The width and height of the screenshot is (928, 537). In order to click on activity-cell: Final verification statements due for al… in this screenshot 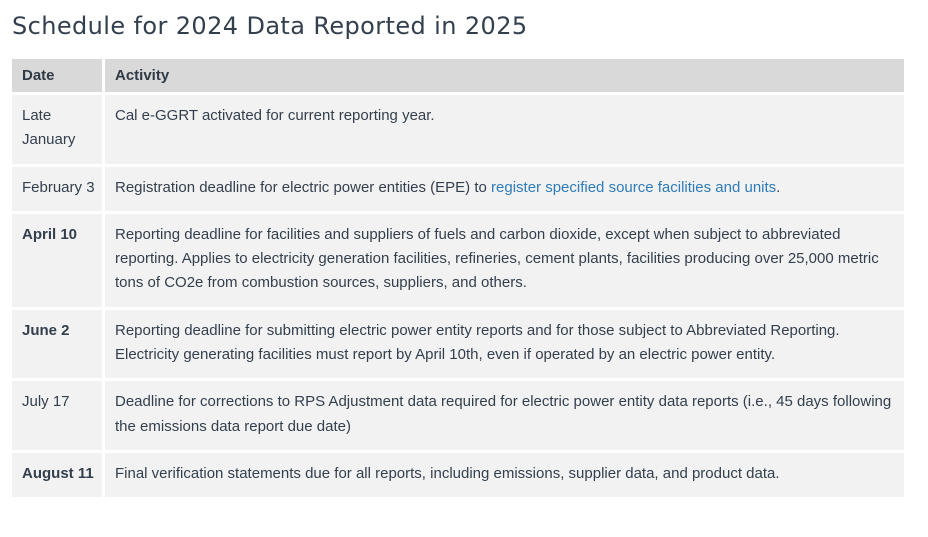, I will do `click(504, 475)`.